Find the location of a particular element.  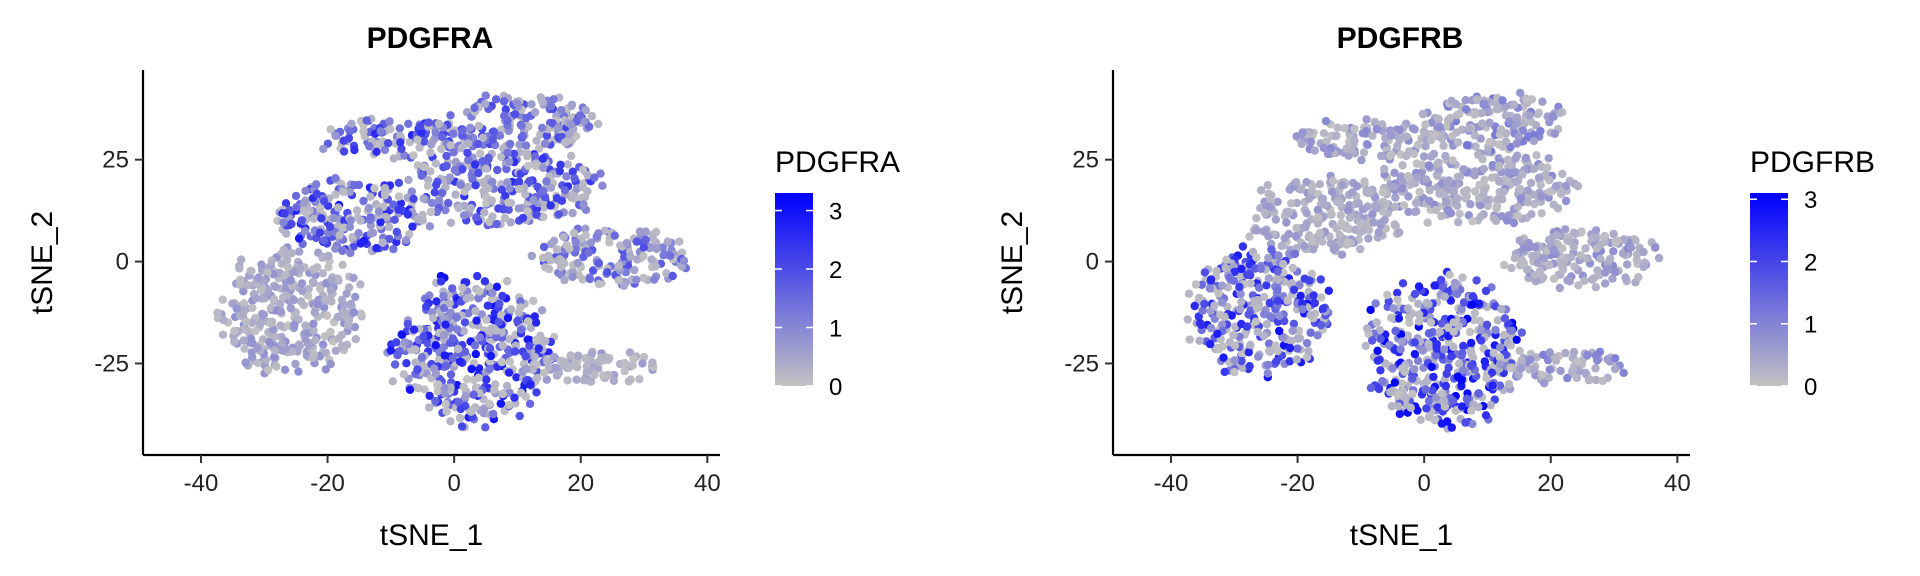

colorbar-label: 2 is located at coordinates (835, 270).